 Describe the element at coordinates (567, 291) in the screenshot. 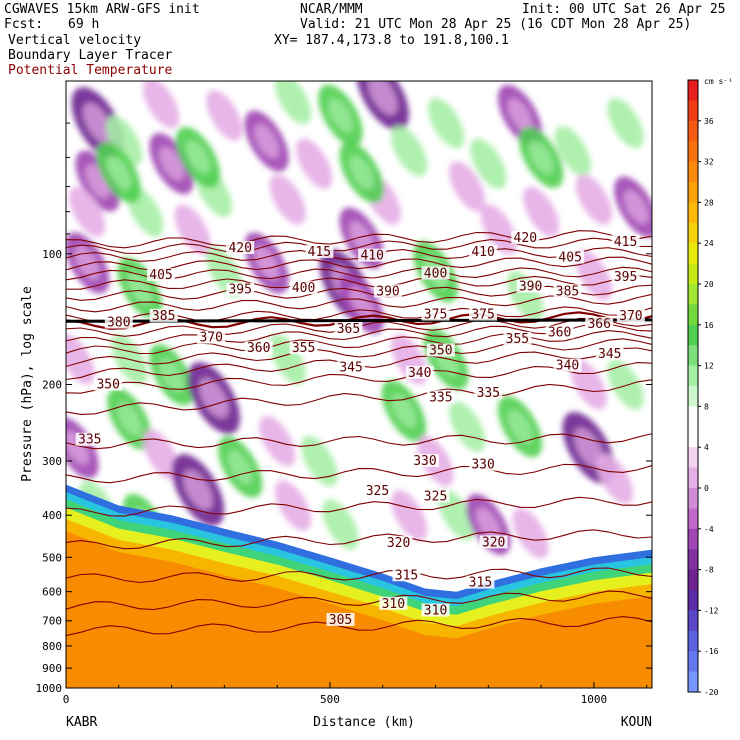

I see `theta-label-14: 385` at that location.